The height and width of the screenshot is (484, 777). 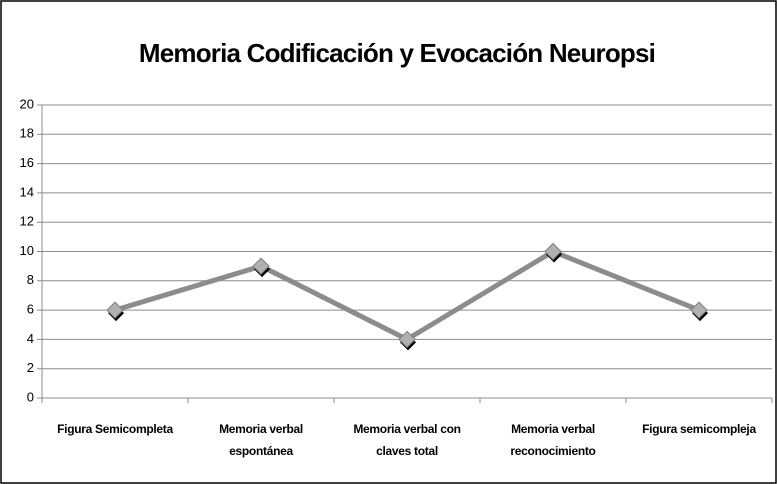 What do you see at coordinates (27, 133) in the screenshot?
I see `y-tick-label: 18` at bounding box center [27, 133].